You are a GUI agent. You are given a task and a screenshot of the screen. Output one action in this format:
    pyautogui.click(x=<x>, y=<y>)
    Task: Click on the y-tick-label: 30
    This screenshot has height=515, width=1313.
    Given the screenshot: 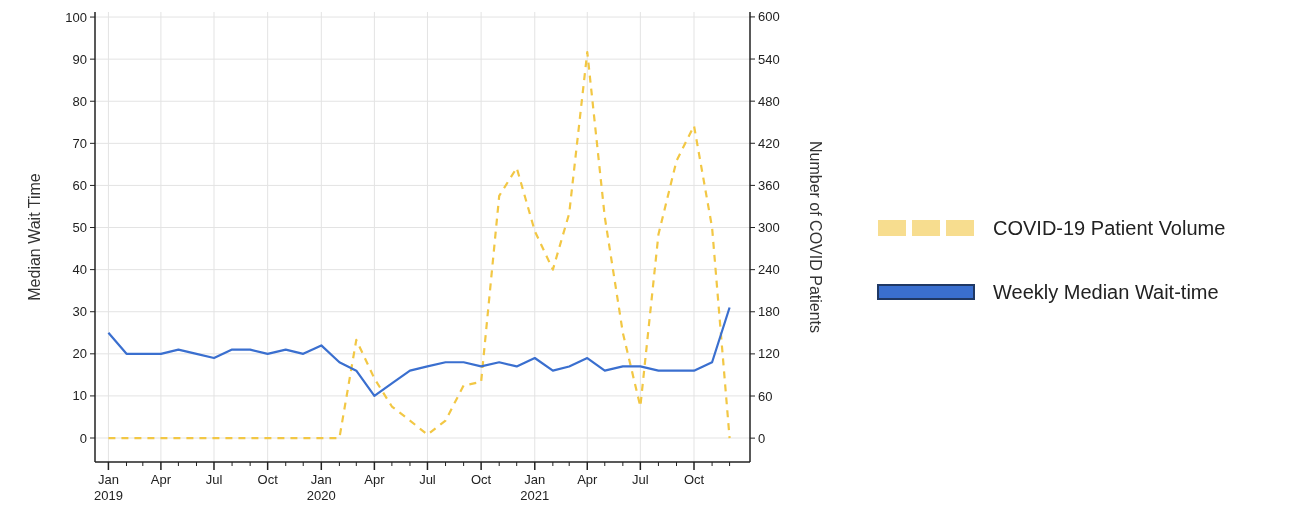 What is the action you would take?
    pyautogui.click(x=79, y=312)
    